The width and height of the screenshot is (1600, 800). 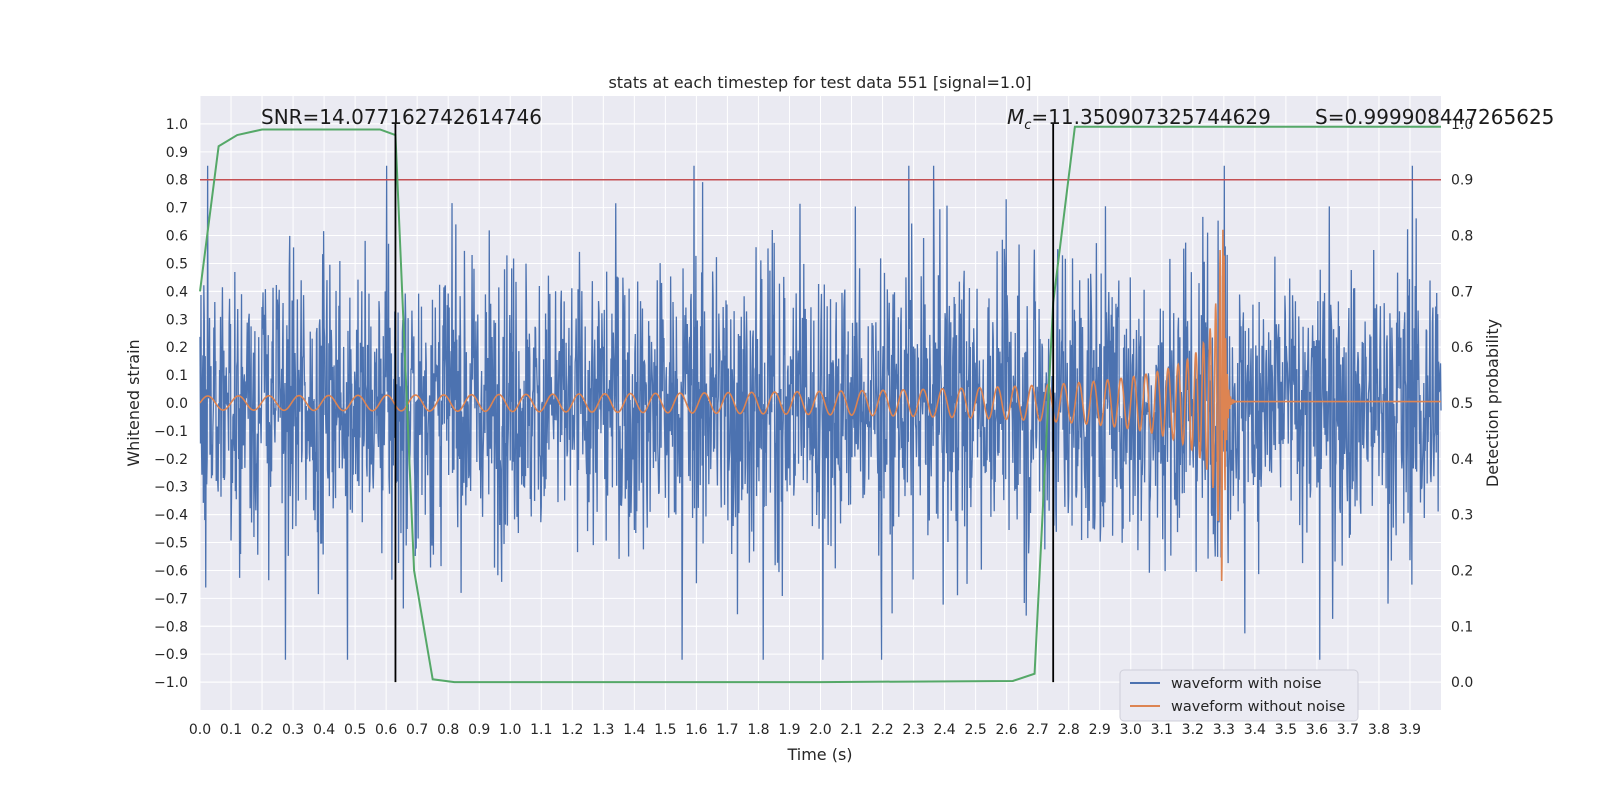 What do you see at coordinates (1317, 730) in the screenshot?
I see `x-tick-36: 3.6` at bounding box center [1317, 730].